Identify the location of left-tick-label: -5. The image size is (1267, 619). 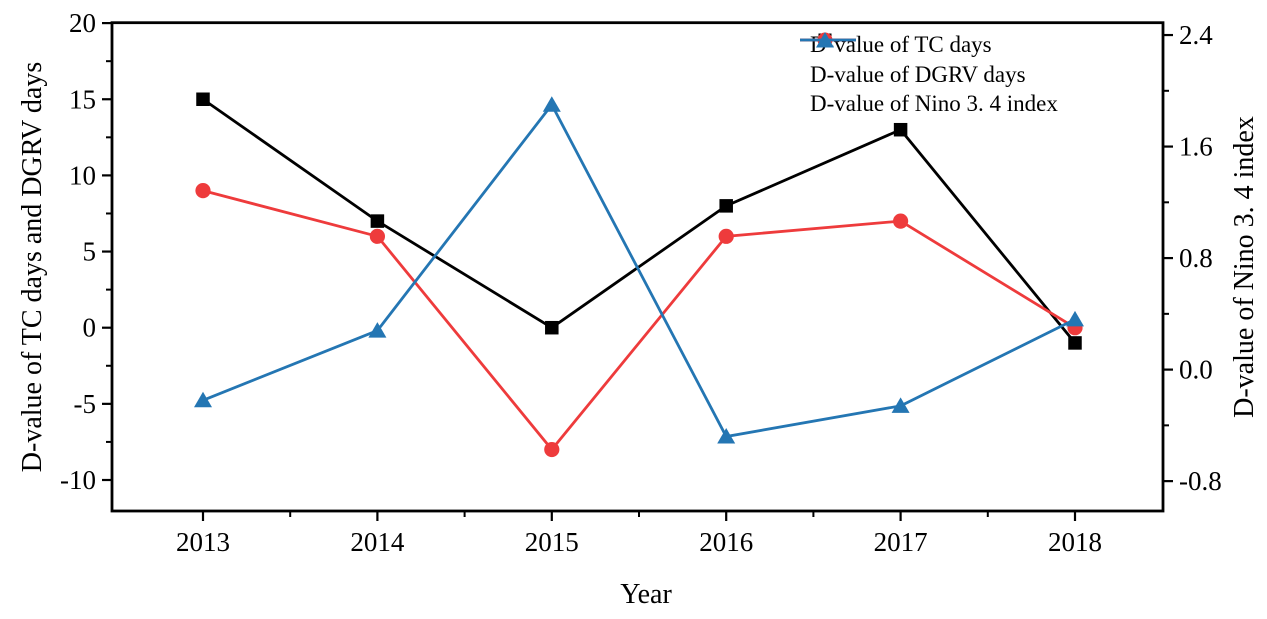
(85, 404).